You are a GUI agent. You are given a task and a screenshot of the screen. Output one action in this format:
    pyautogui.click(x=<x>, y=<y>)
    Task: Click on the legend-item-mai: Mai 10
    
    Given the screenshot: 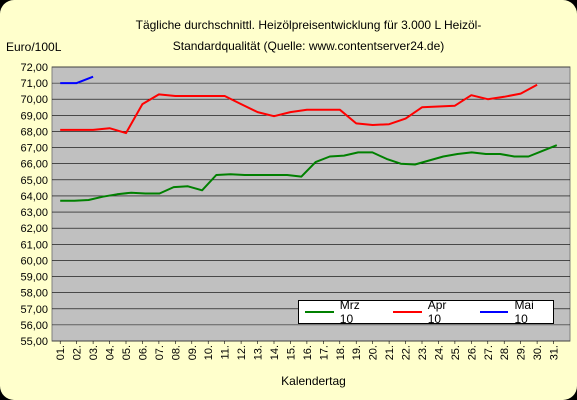 What is the action you would take?
    pyautogui.click(x=514, y=312)
    